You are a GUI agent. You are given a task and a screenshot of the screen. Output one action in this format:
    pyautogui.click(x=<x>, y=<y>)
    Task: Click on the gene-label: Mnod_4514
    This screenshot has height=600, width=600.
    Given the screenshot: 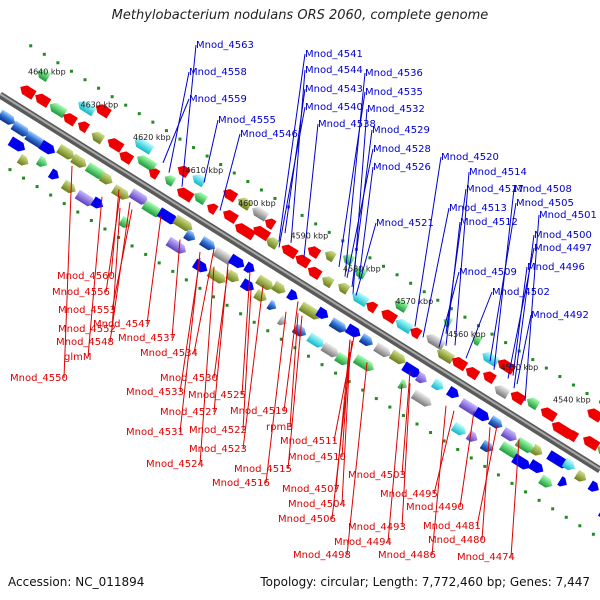 What is the action you would take?
    pyautogui.click(x=498, y=172)
    